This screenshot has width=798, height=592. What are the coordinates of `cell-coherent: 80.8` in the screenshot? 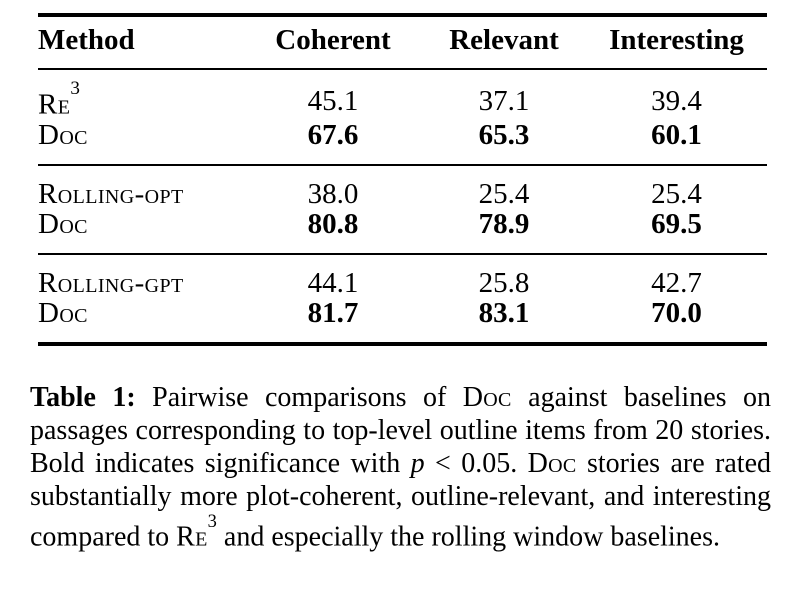 It's located at (333, 223).